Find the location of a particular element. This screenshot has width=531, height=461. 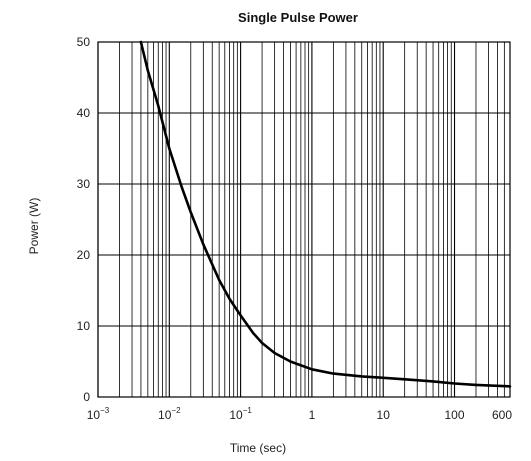

y-tick-label: 40 is located at coordinates (84, 113).